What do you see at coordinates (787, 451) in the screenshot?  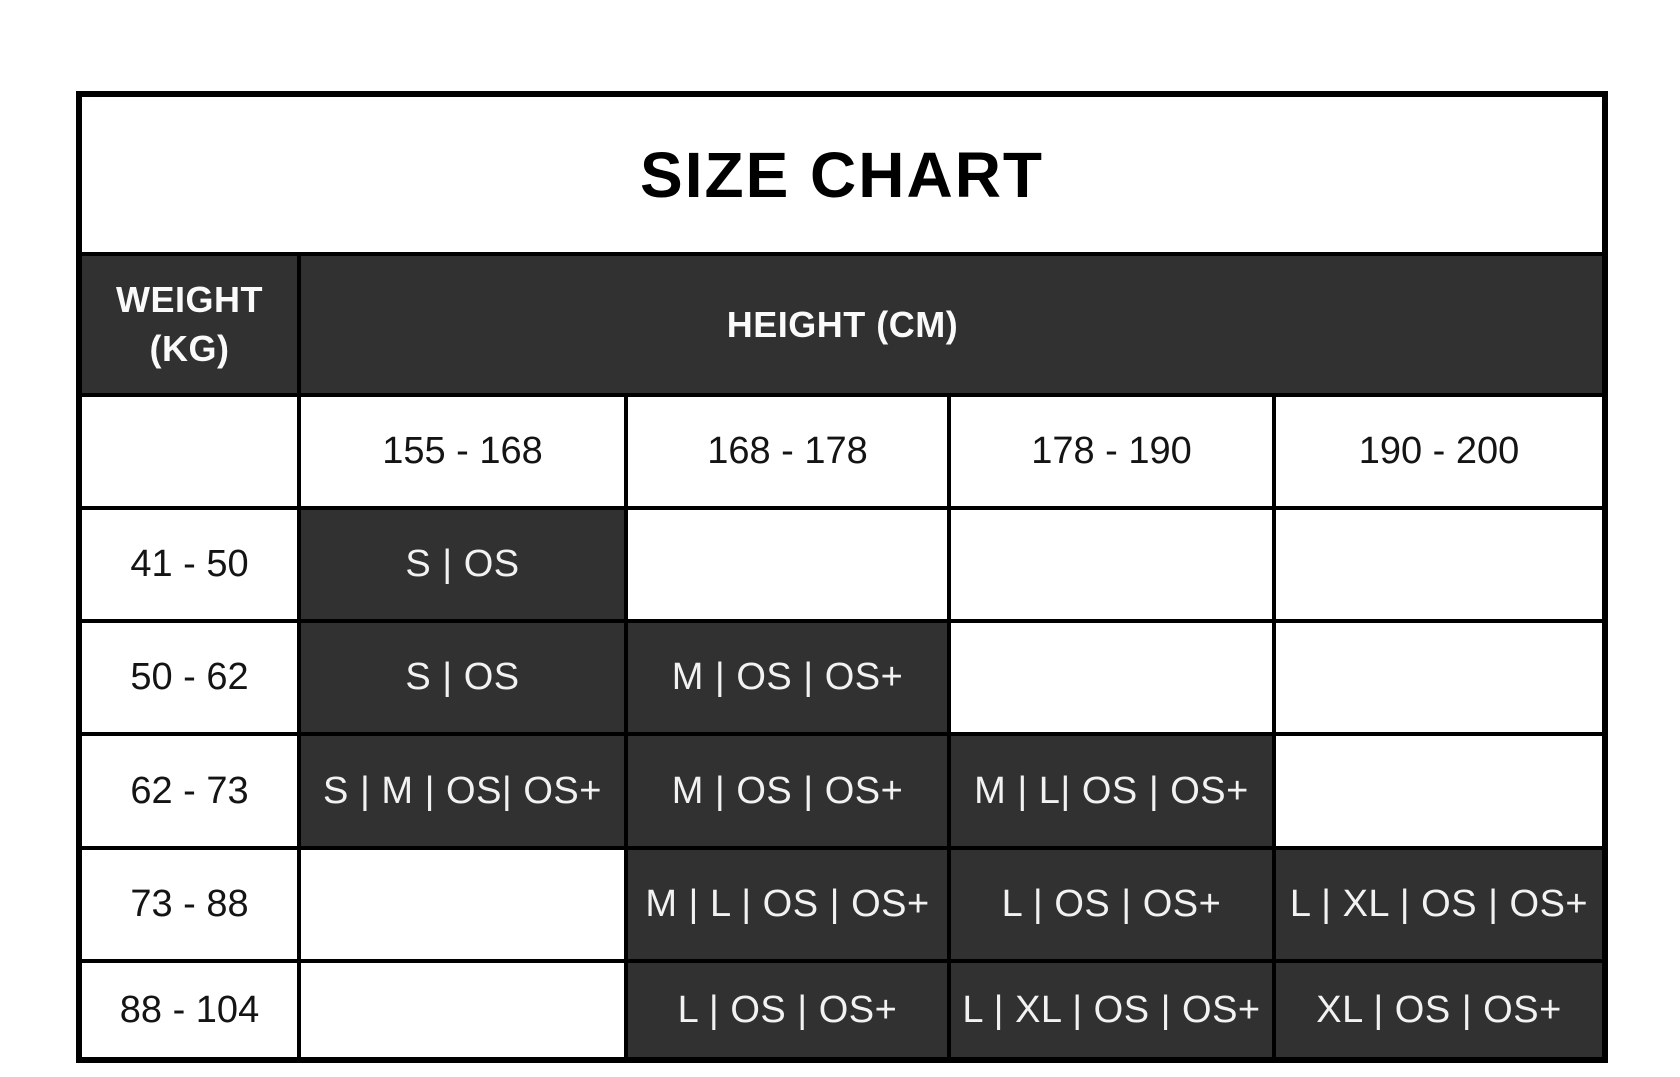 I see `height-range-cell: 168 - 178` at bounding box center [787, 451].